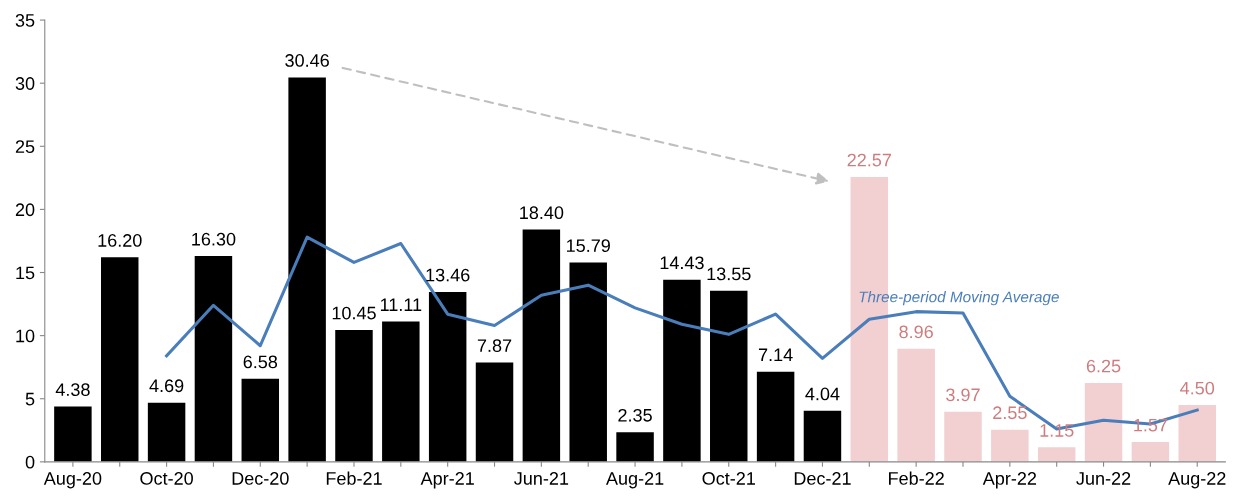 This screenshot has height=502, width=1244. Describe the element at coordinates (1197, 388) in the screenshot. I see `data-label: 4.50` at that location.